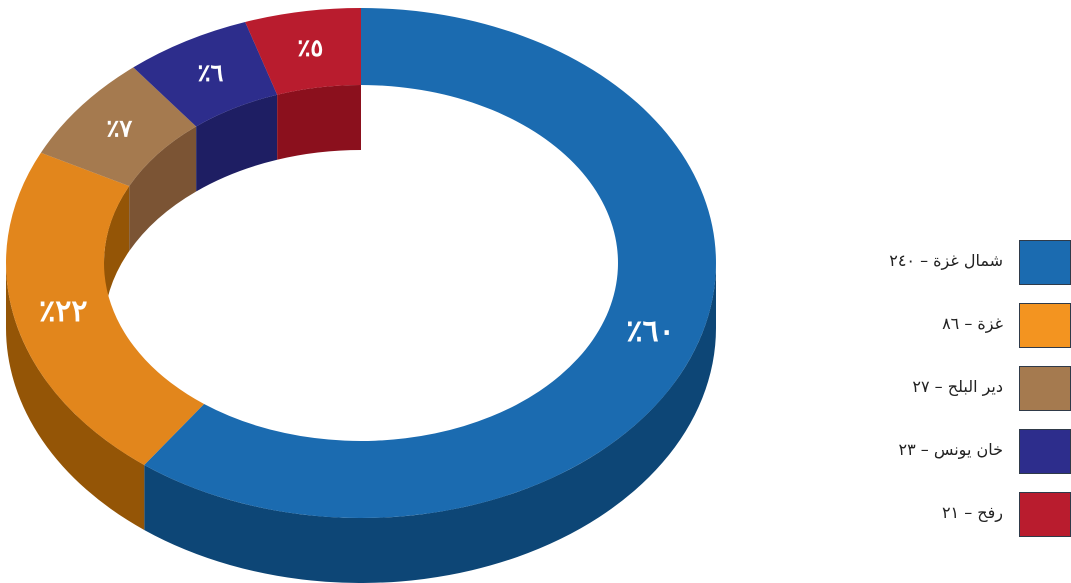 The width and height of the screenshot is (1071, 583). What do you see at coordinates (1045, 262) in the screenshot?
I see `legend-swatch-north-gaza` at bounding box center [1045, 262].